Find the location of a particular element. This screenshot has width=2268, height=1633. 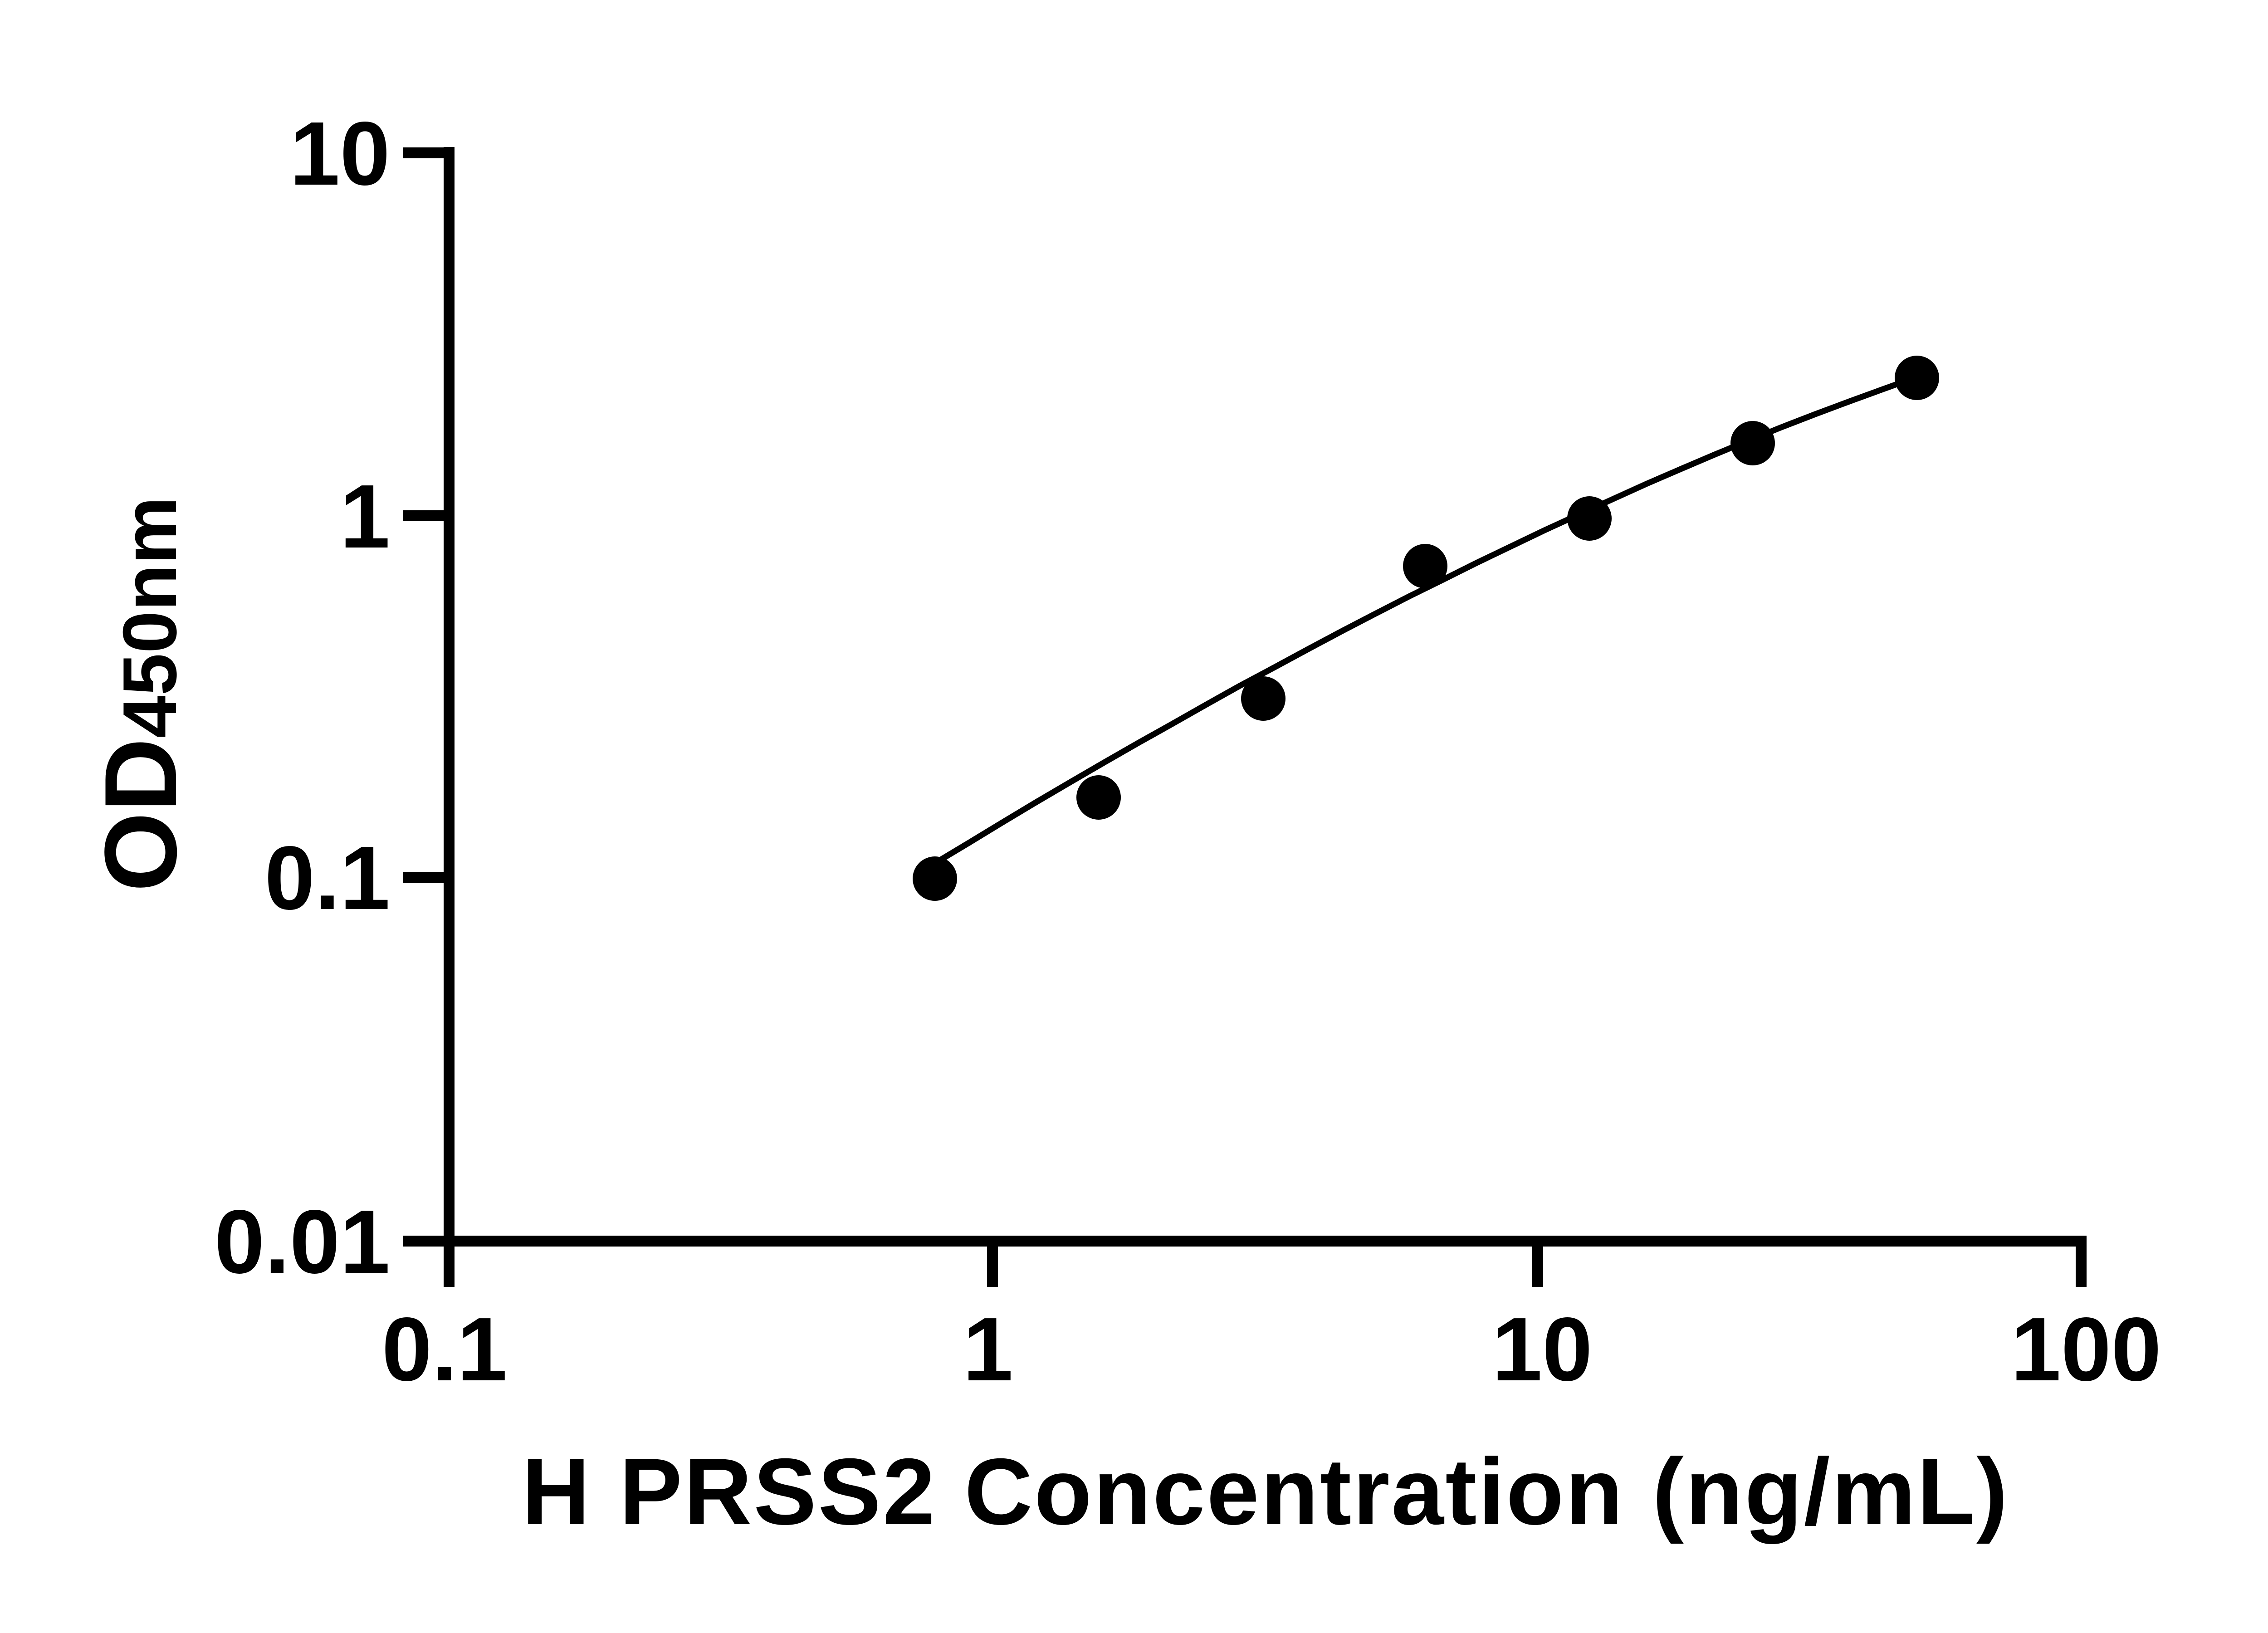

svg-text: OD450nm is located at coordinates (140, 694).